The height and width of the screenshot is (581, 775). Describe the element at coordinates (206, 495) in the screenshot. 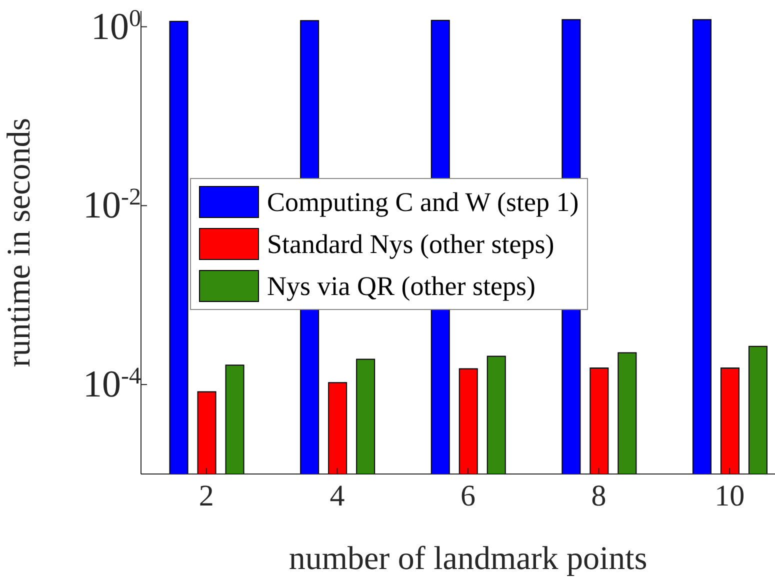

I see `x-tick-label: 2` at that location.